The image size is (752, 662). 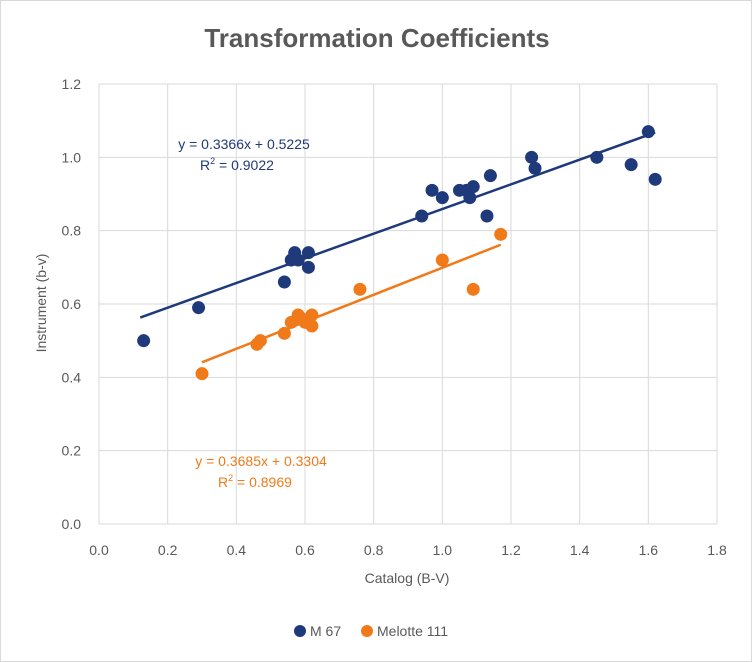 I want to click on y-tick-label: 0.8, so click(x=72, y=231).